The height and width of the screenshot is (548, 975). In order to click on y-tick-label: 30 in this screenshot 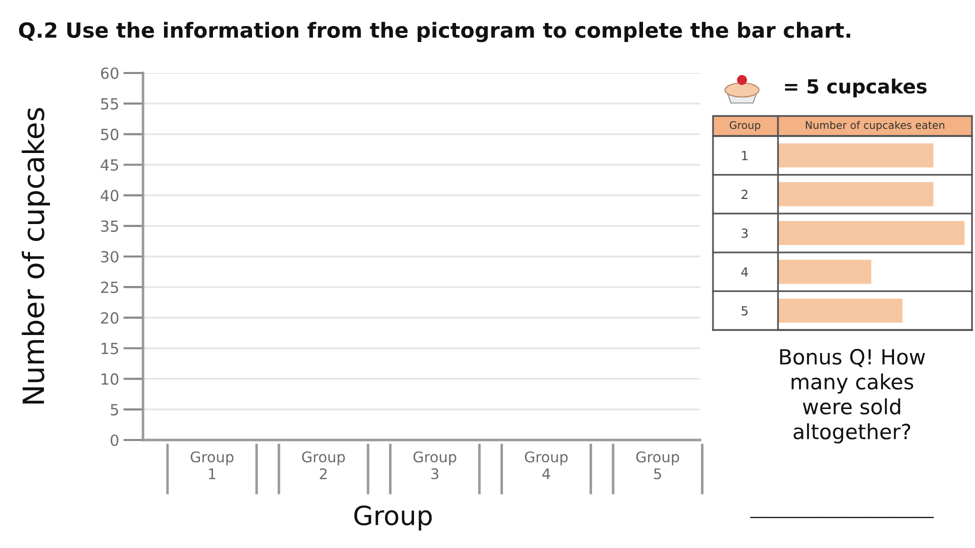, I will do `click(109, 256)`.